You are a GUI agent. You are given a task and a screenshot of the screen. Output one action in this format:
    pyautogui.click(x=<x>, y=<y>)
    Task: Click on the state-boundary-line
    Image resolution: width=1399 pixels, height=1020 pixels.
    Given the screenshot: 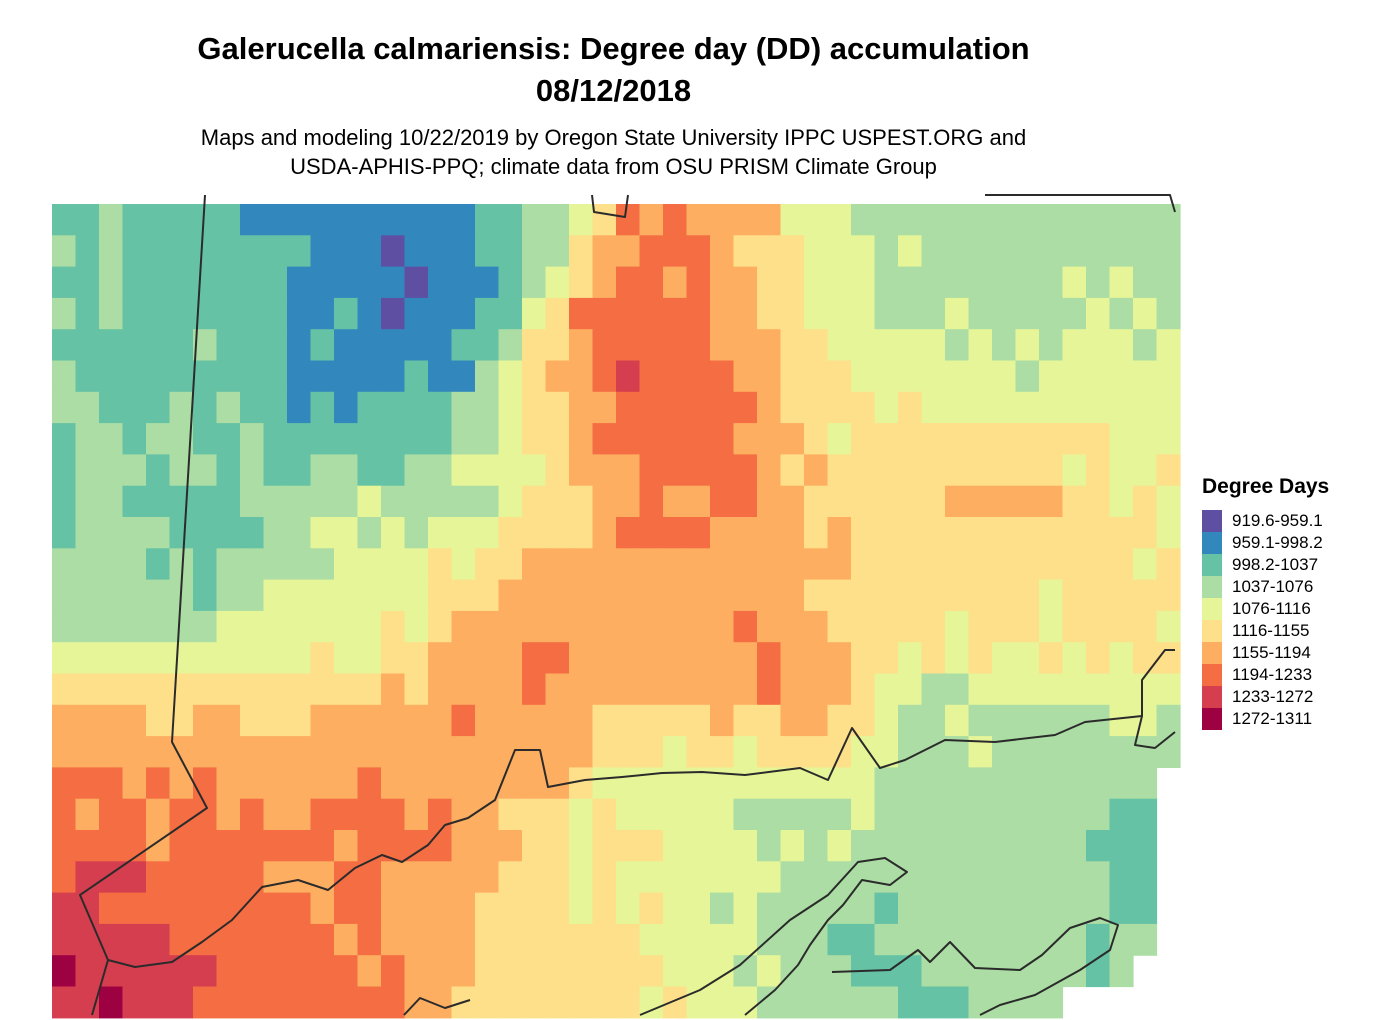 What is the action you would take?
    pyautogui.click(x=143, y=605)
    